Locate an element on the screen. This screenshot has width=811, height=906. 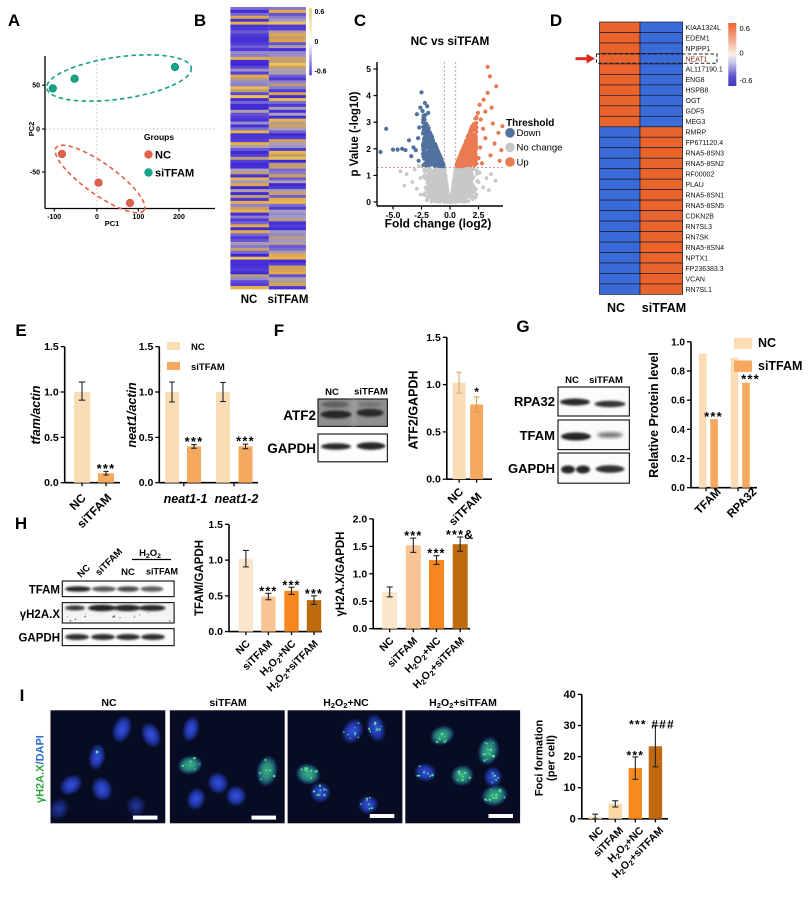
svg-text: Up is located at coordinates (523, 162).